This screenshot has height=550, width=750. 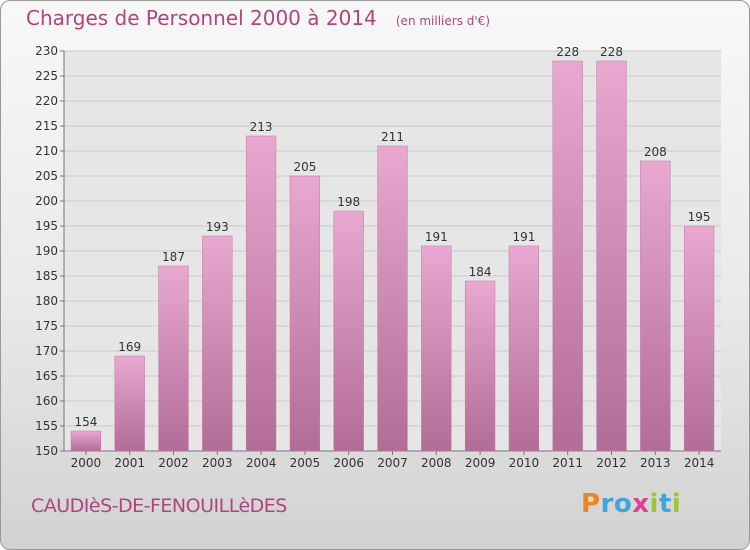 I want to click on y-tick-label: 210, so click(x=46, y=151).